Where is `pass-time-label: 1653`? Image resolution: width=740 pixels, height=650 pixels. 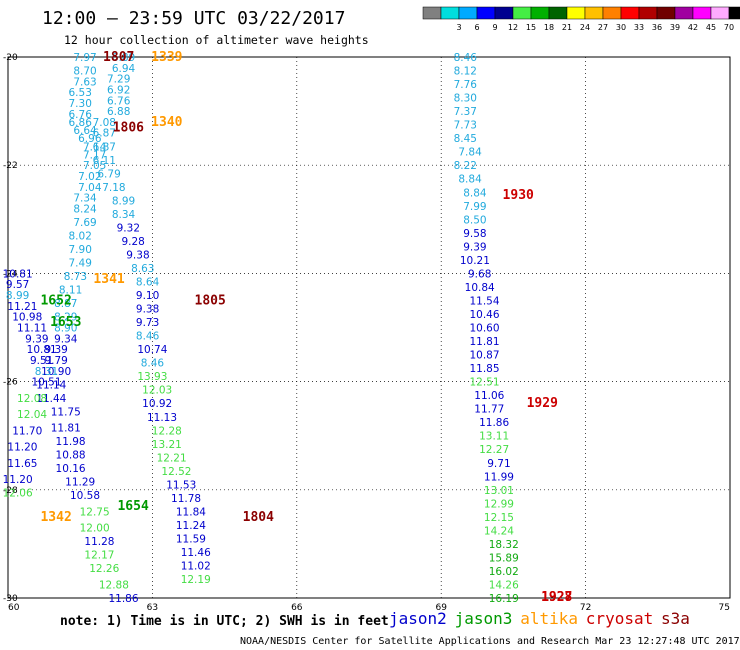
pass-time-label: 1653 is located at coordinates (65, 322).